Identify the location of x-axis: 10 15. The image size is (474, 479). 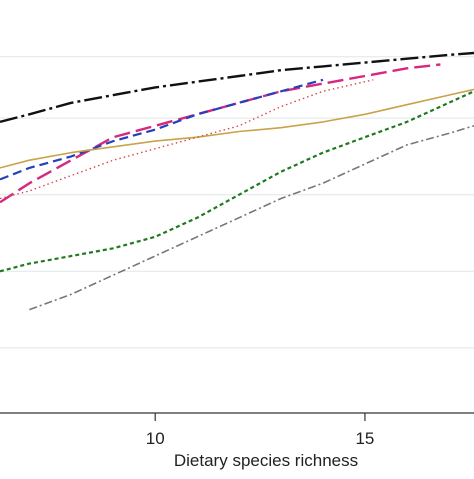
(237, 430).